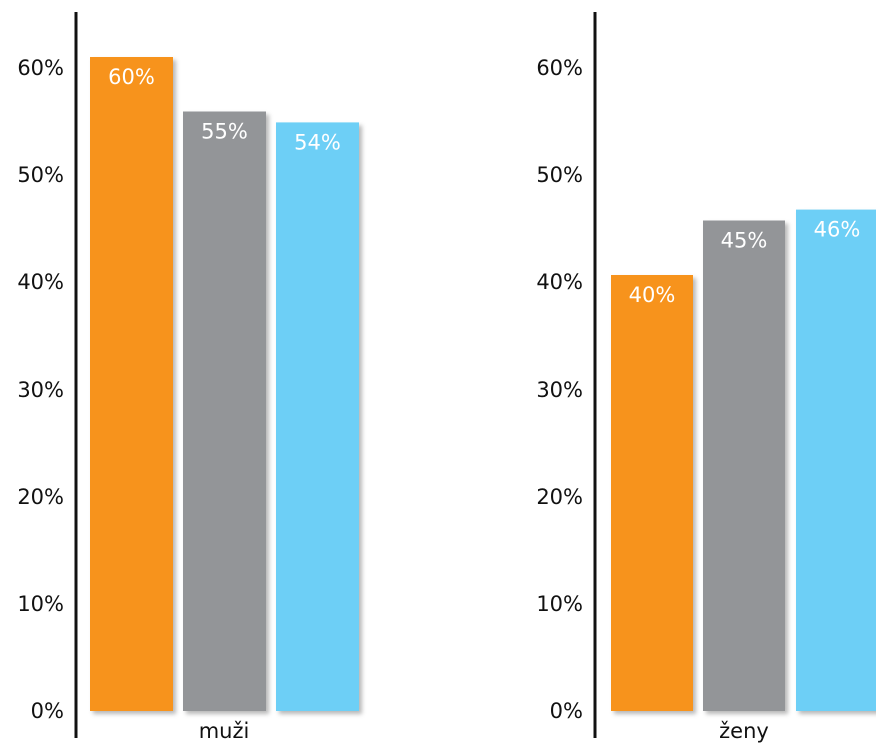 The height and width of the screenshot is (745, 876). What do you see at coordinates (131, 77) in the screenshot?
I see `bar-data-label: 60%` at bounding box center [131, 77].